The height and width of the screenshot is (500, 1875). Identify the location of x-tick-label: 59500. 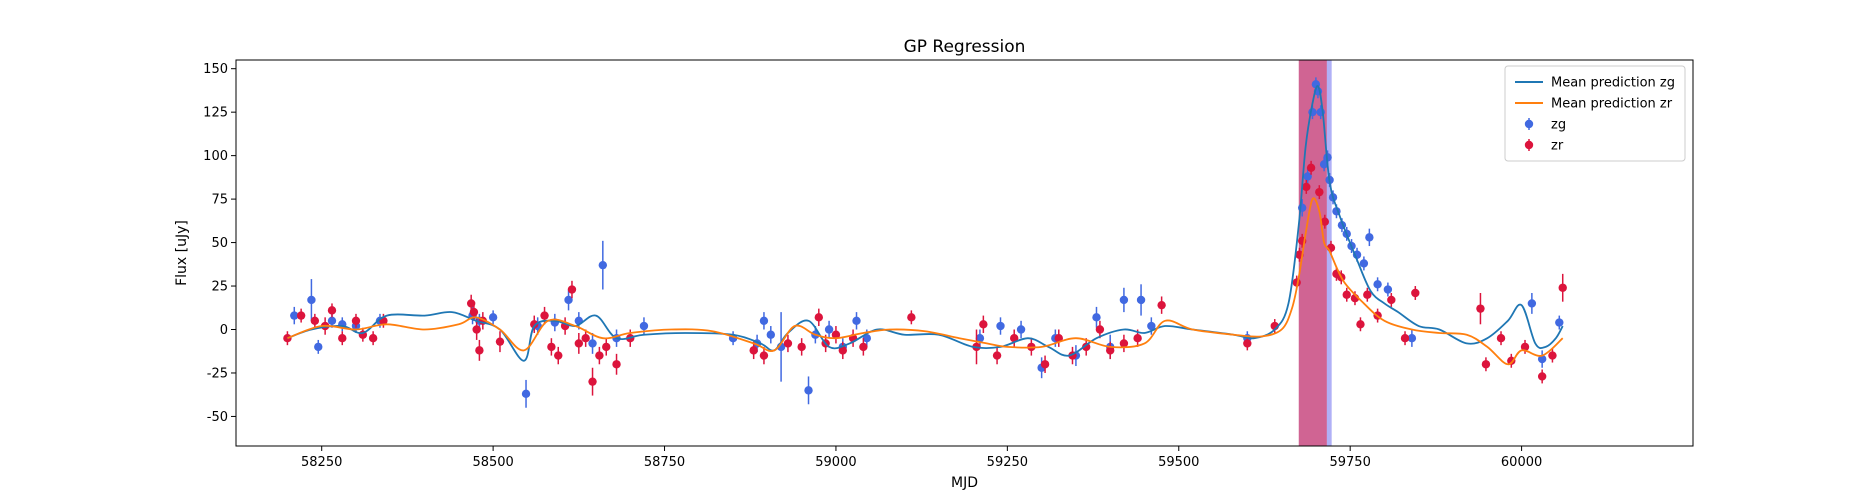
(1178, 462).